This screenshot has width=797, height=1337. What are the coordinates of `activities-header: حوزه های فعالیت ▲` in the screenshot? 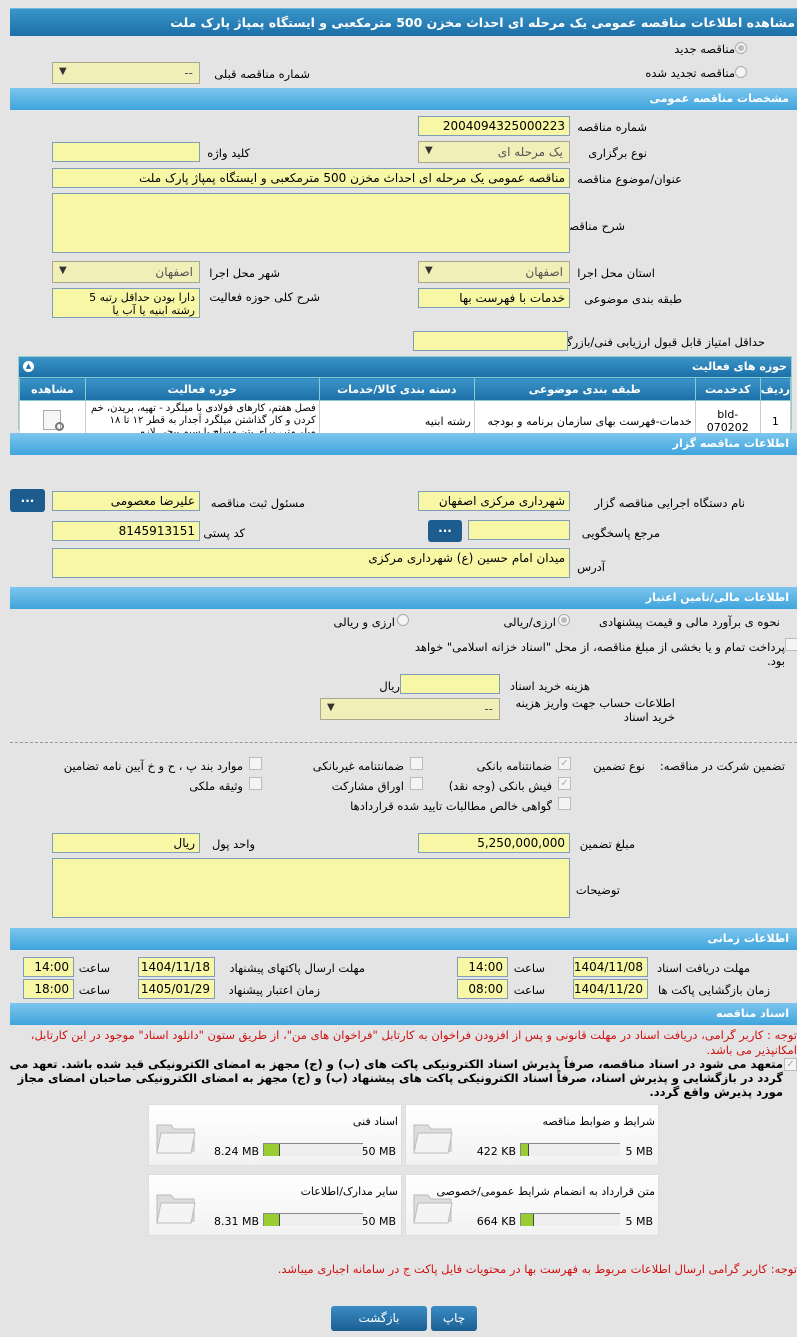 It's located at (405, 367).